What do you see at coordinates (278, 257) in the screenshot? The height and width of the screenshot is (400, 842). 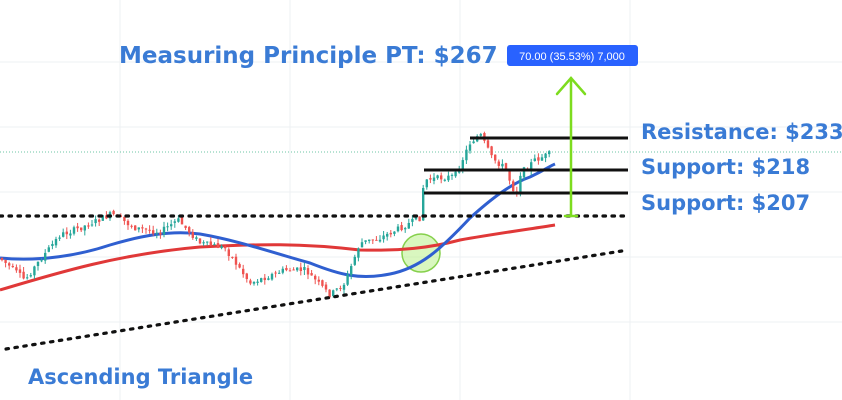 I see `ma-slow-line` at bounding box center [278, 257].